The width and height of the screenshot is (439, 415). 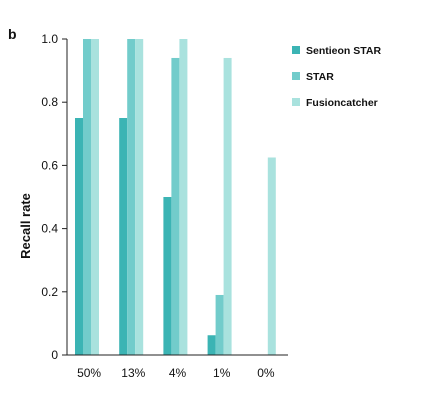 What do you see at coordinates (79, 236) in the screenshot?
I see `bar-sentieon-star-50pct` at bounding box center [79, 236].